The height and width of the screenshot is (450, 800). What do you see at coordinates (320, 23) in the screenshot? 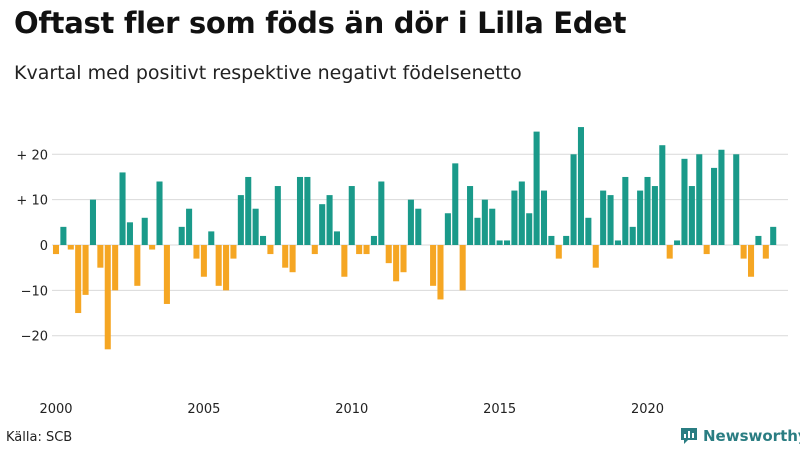
I see `chart-title: Oftast fler som föds än dör i Lilla Edet` at bounding box center [320, 23].